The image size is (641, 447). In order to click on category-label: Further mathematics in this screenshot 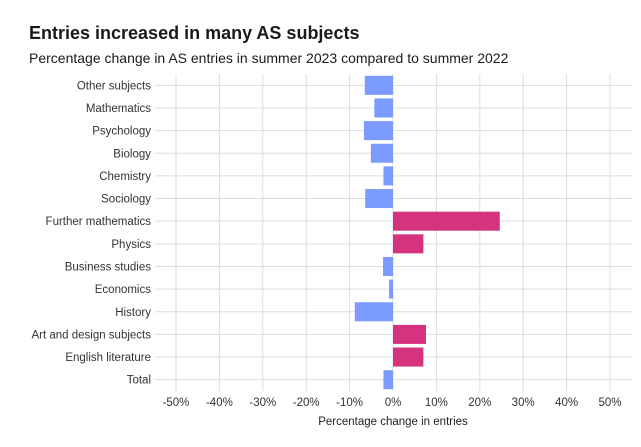, I will do `click(99, 222)`.